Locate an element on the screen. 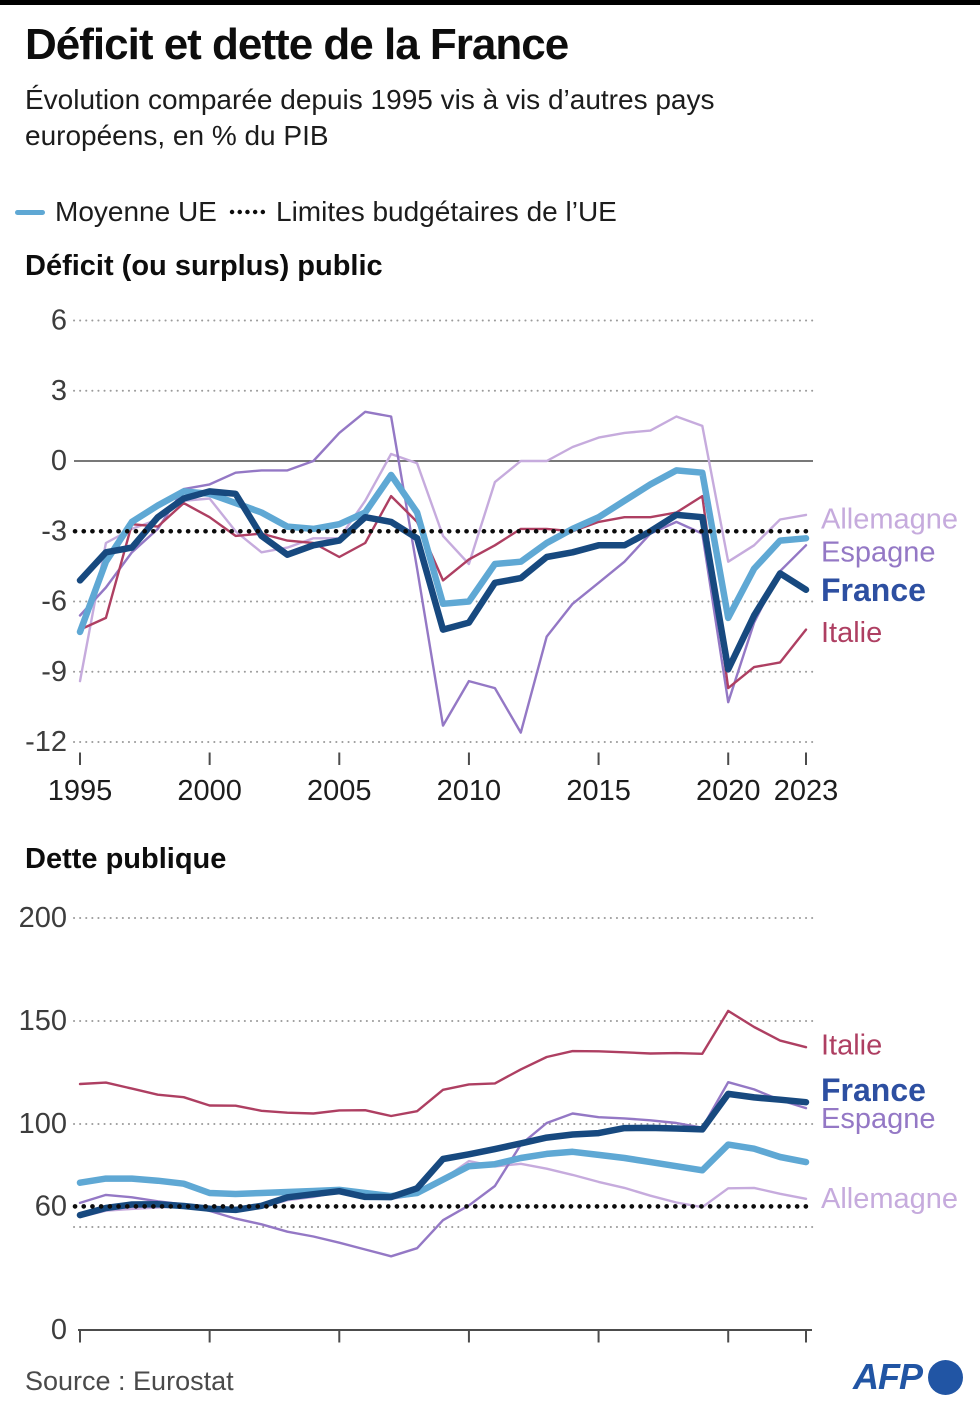 This screenshot has height=1414, width=980. deficit-label-italie: Italie is located at coordinates (851, 633).